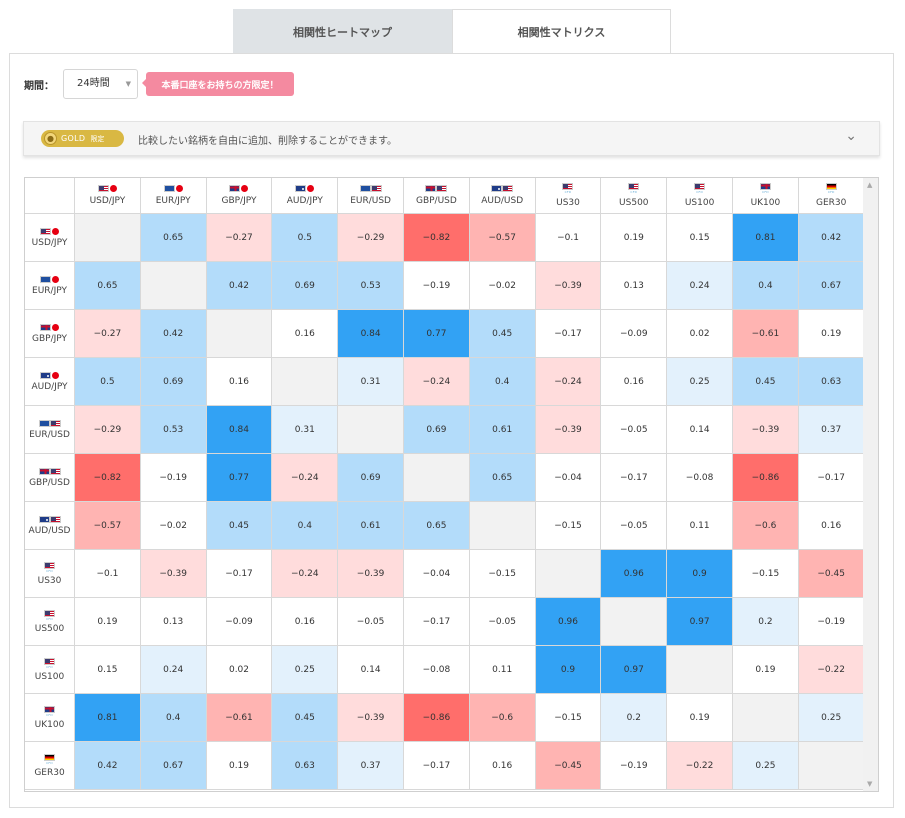 The image size is (905, 818). I want to click on correlation-cell: −0.39, so click(766, 430).